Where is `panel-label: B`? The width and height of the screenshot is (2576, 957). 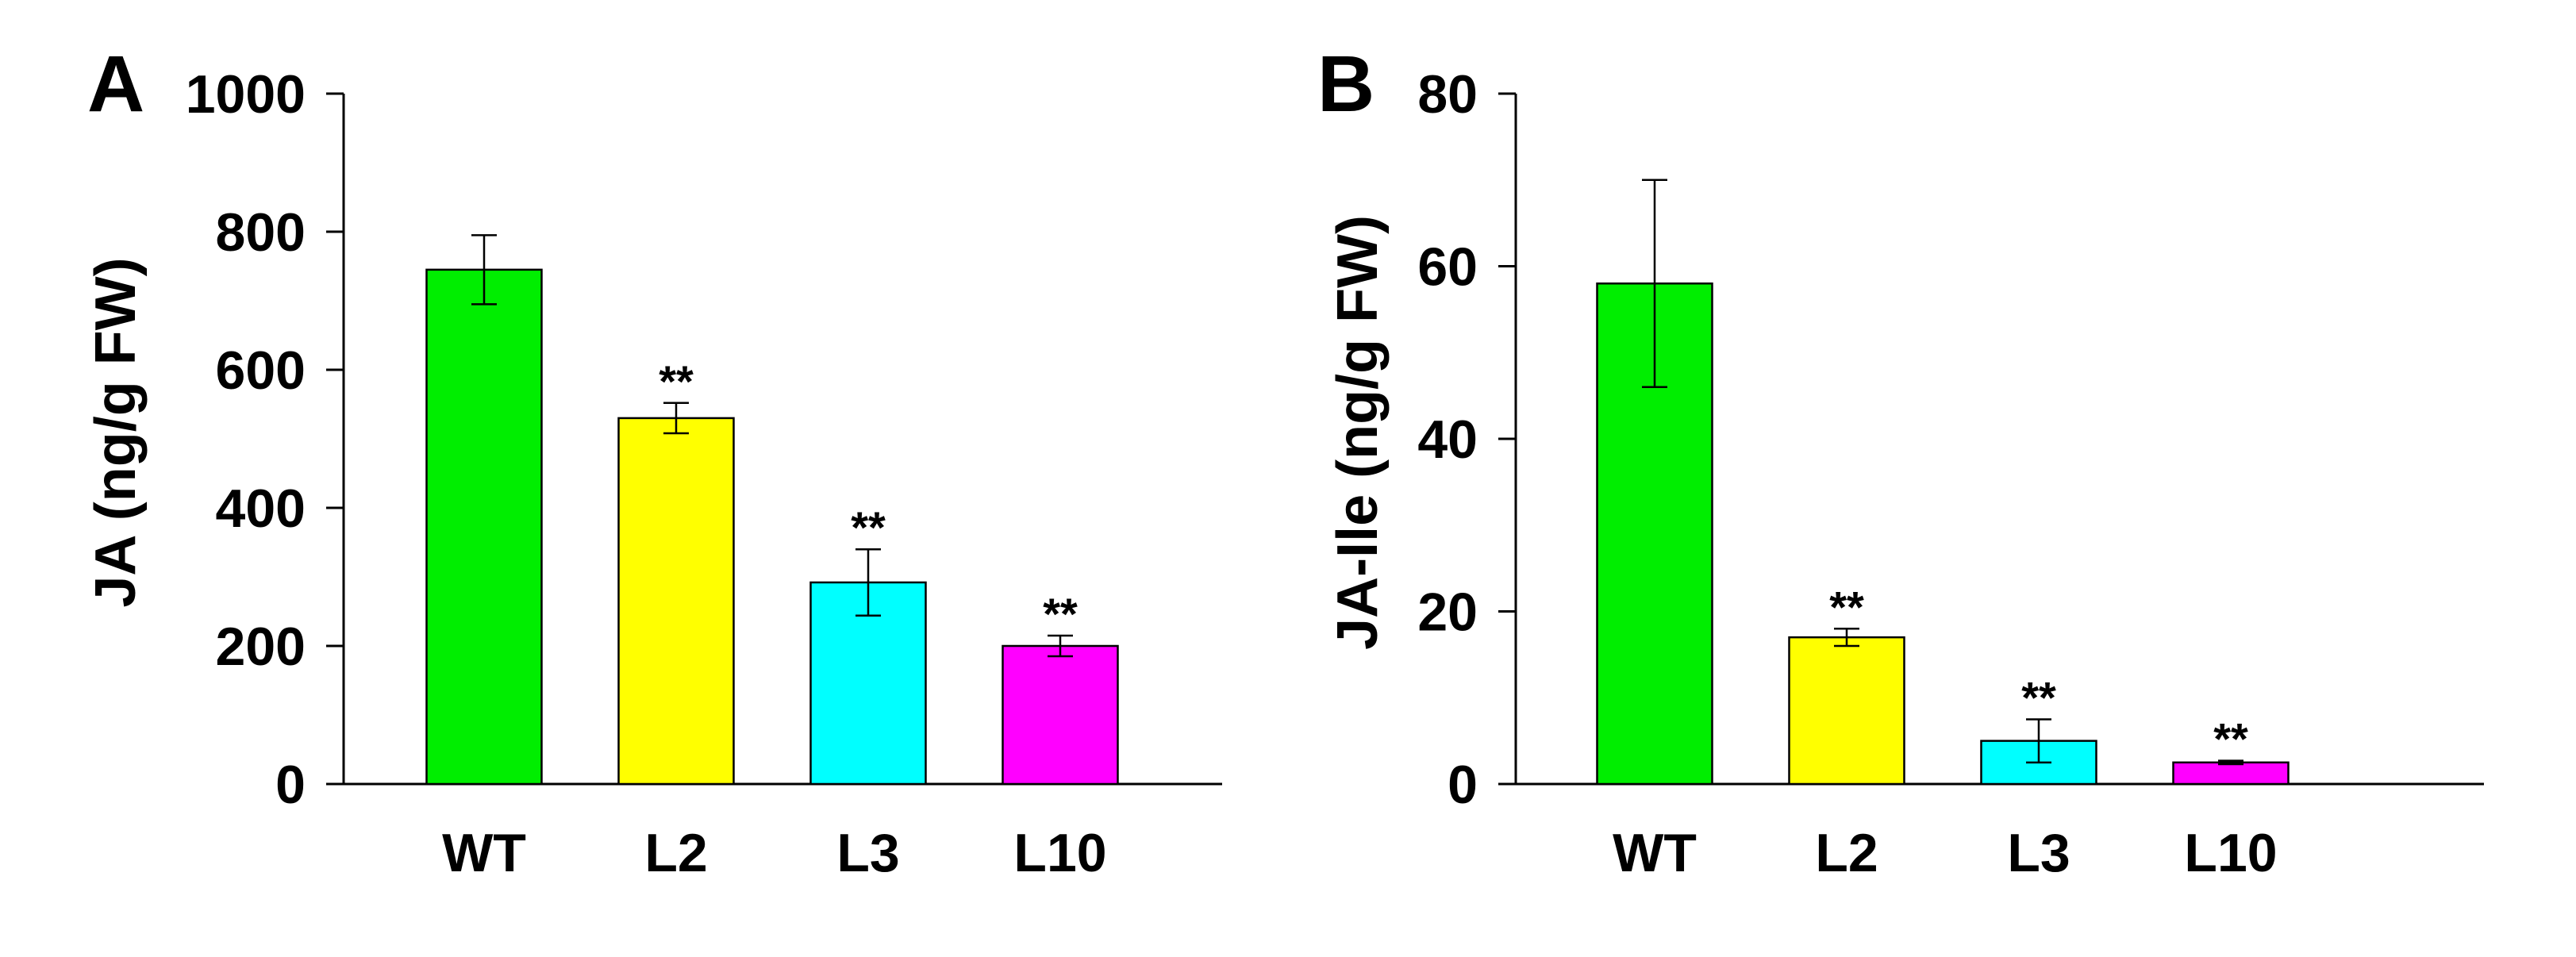 panel-label: B is located at coordinates (1346, 84).